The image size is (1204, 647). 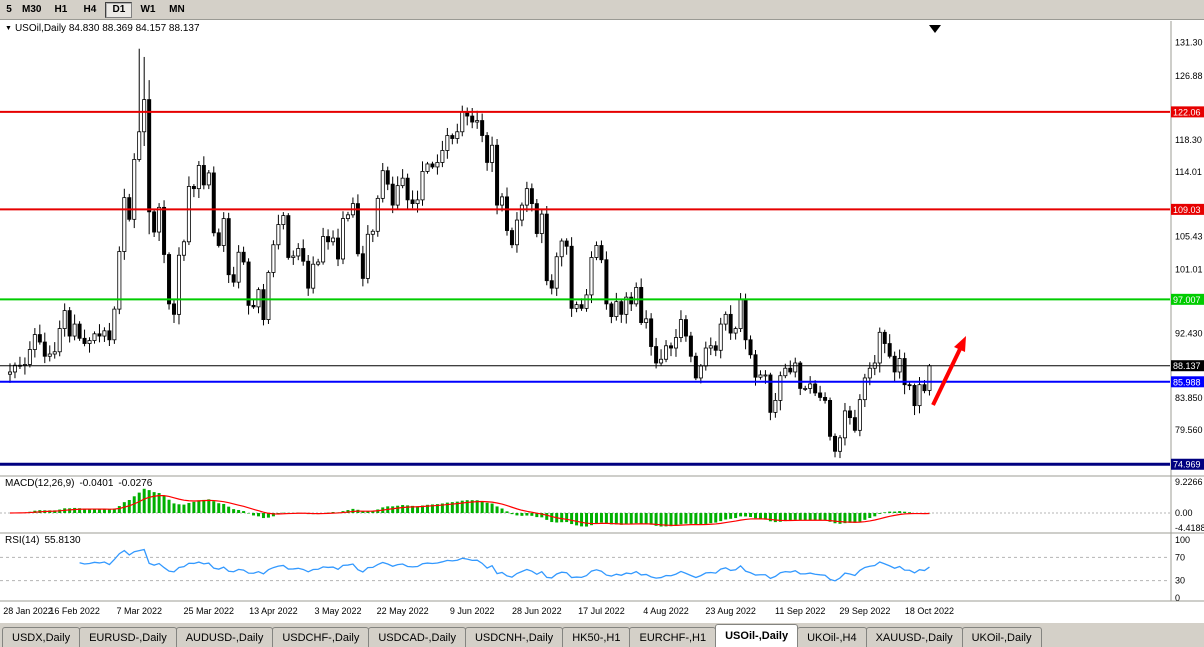 I want to click on timeframe-toolbar: 5 M30 H1 H4 D1 W1 MN, so click(x=602, y=10).